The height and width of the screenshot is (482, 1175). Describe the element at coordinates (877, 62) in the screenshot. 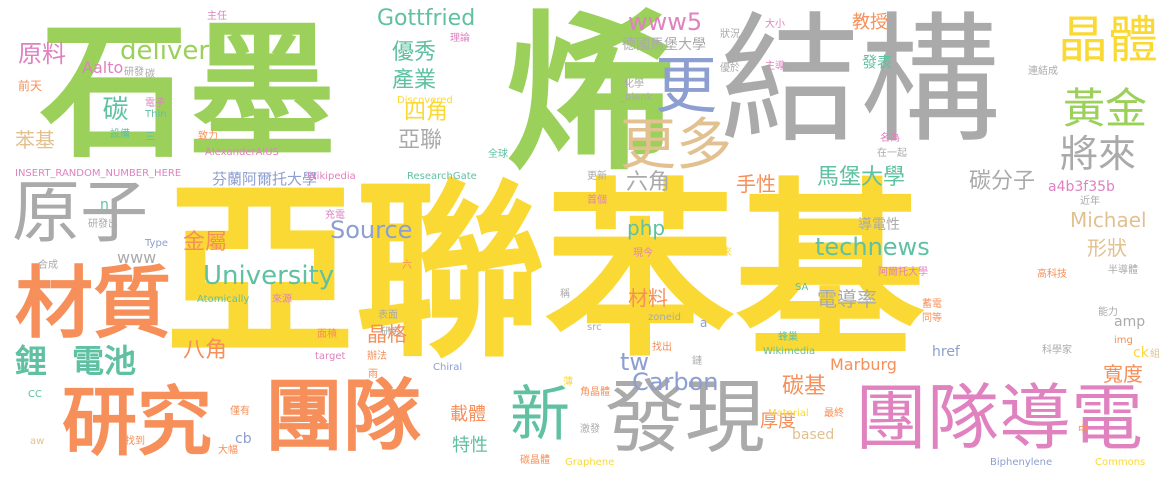

I see `word-cloud-word: 發表` at that location.